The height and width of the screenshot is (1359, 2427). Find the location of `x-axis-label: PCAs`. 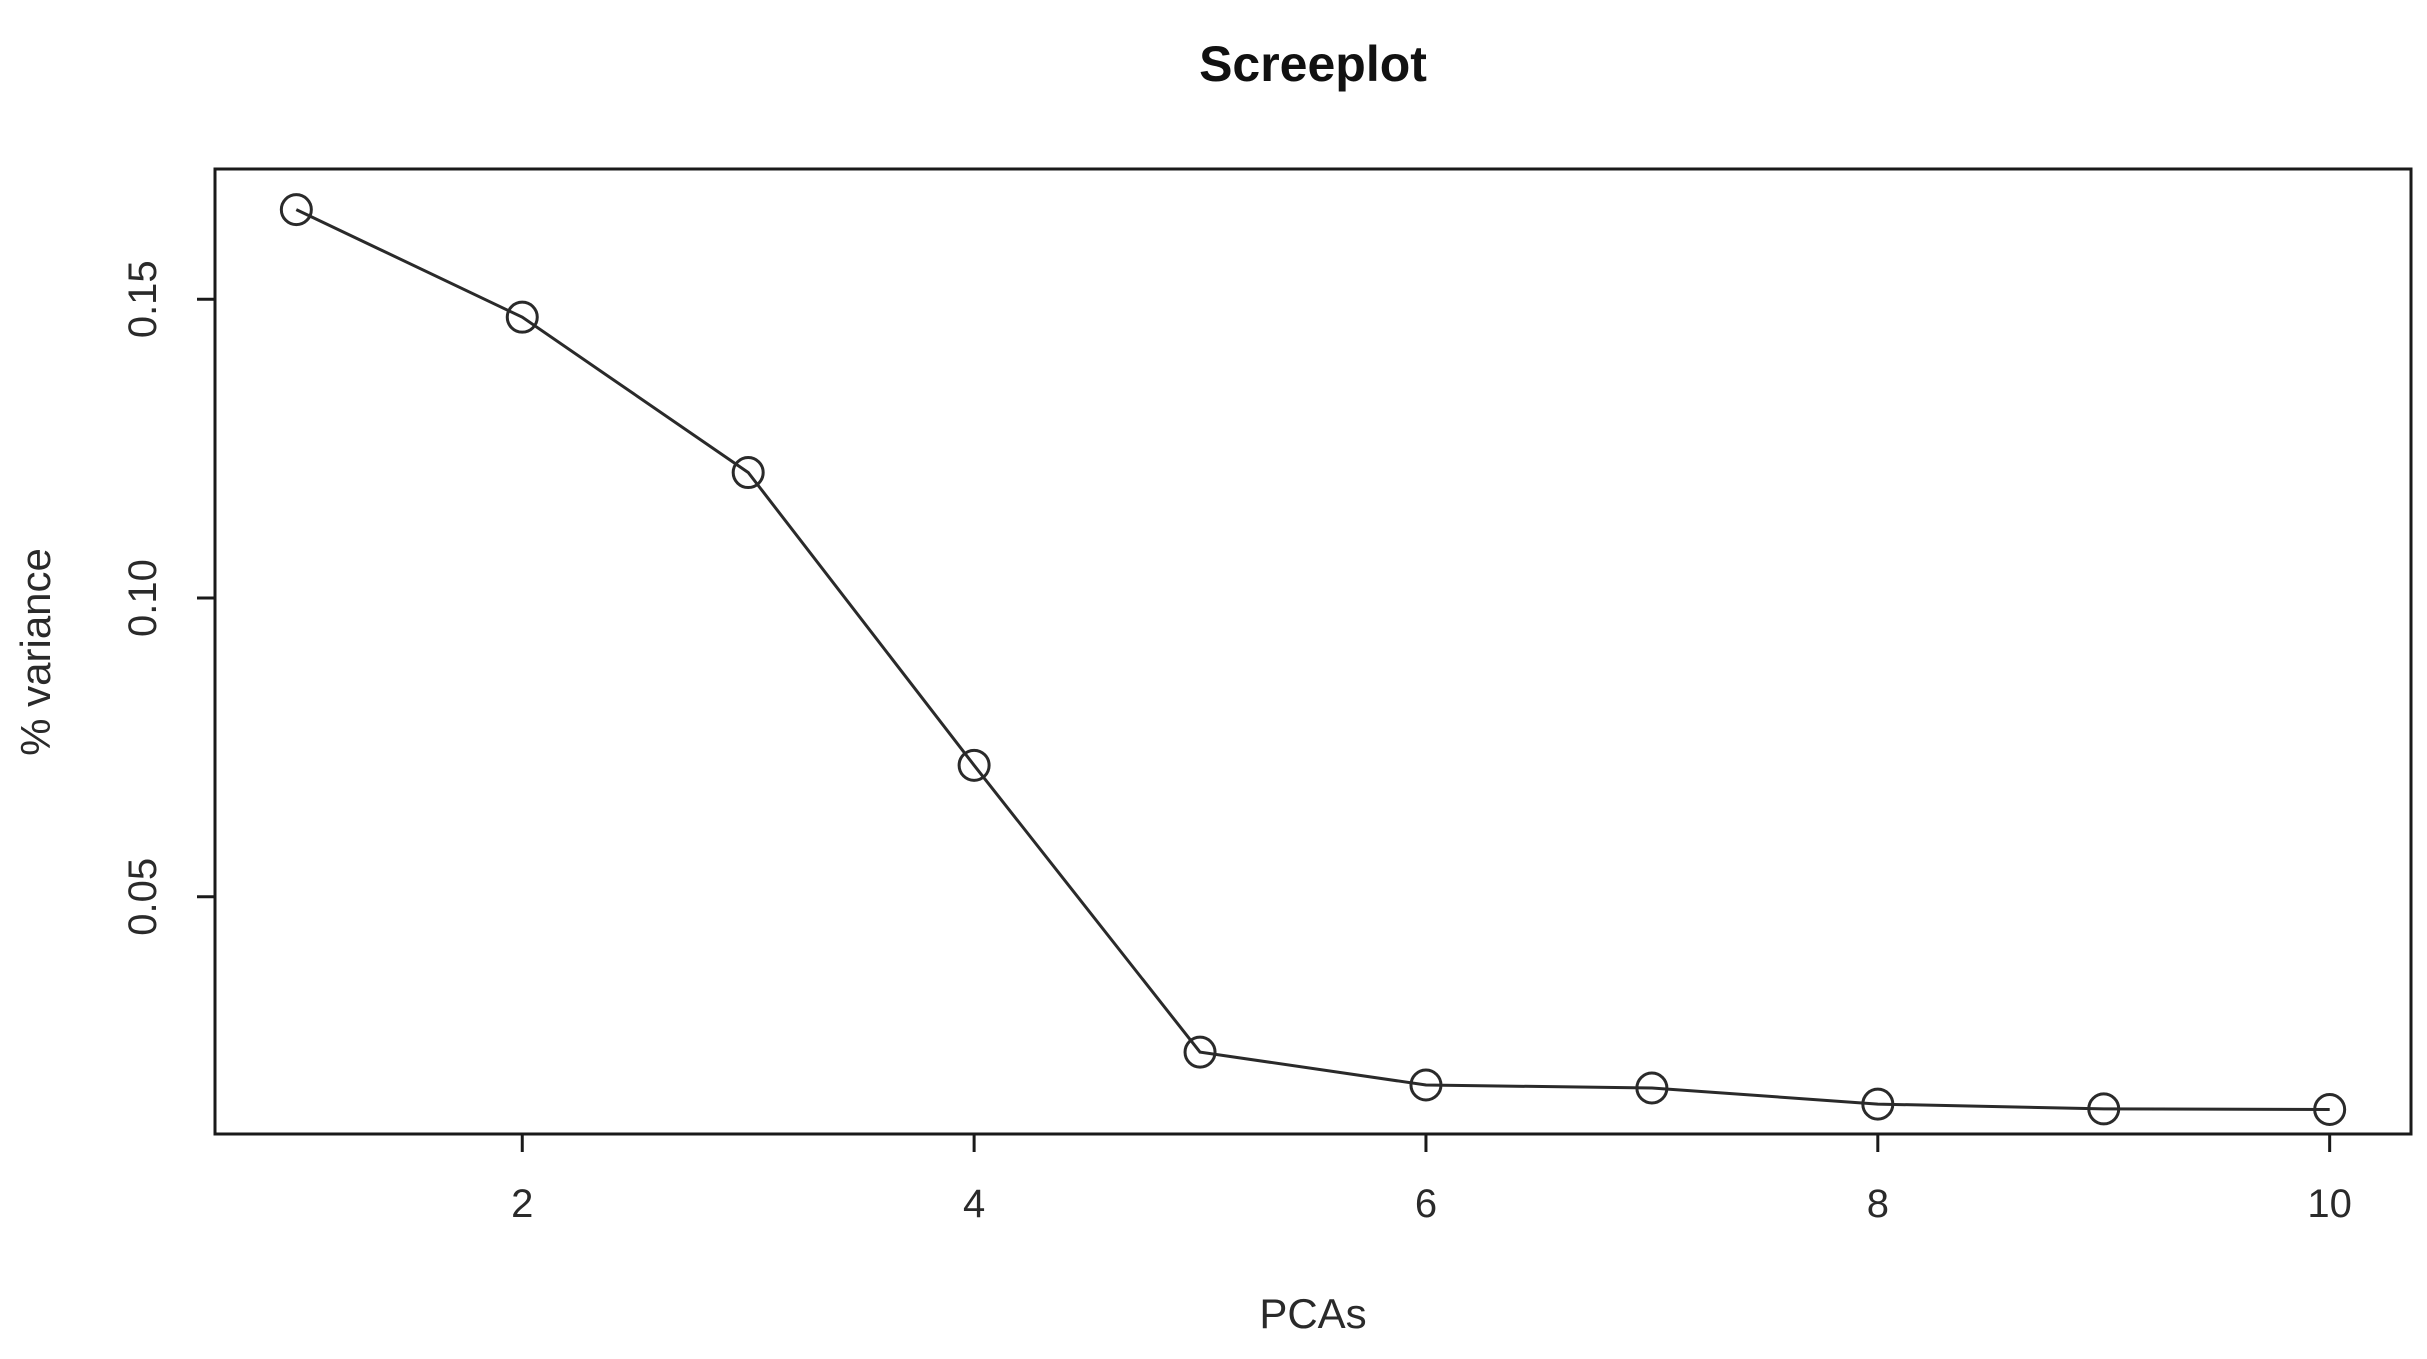

x-axis-label: PCAs is located at coordinates (1312, 1313).